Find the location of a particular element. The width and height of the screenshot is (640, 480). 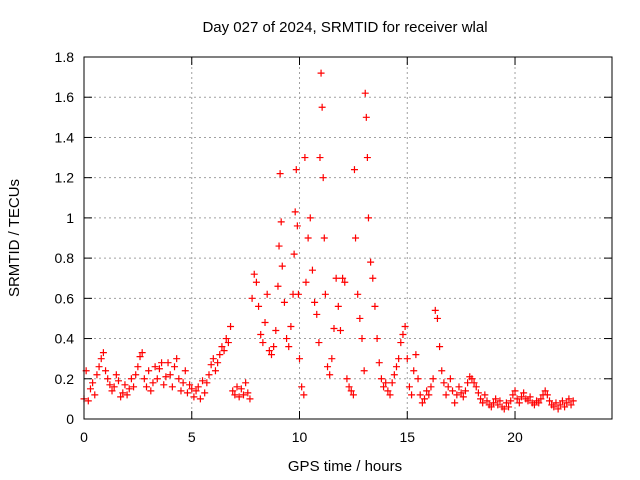

x-tick-label: 15 is located at coordinates (407, 437).